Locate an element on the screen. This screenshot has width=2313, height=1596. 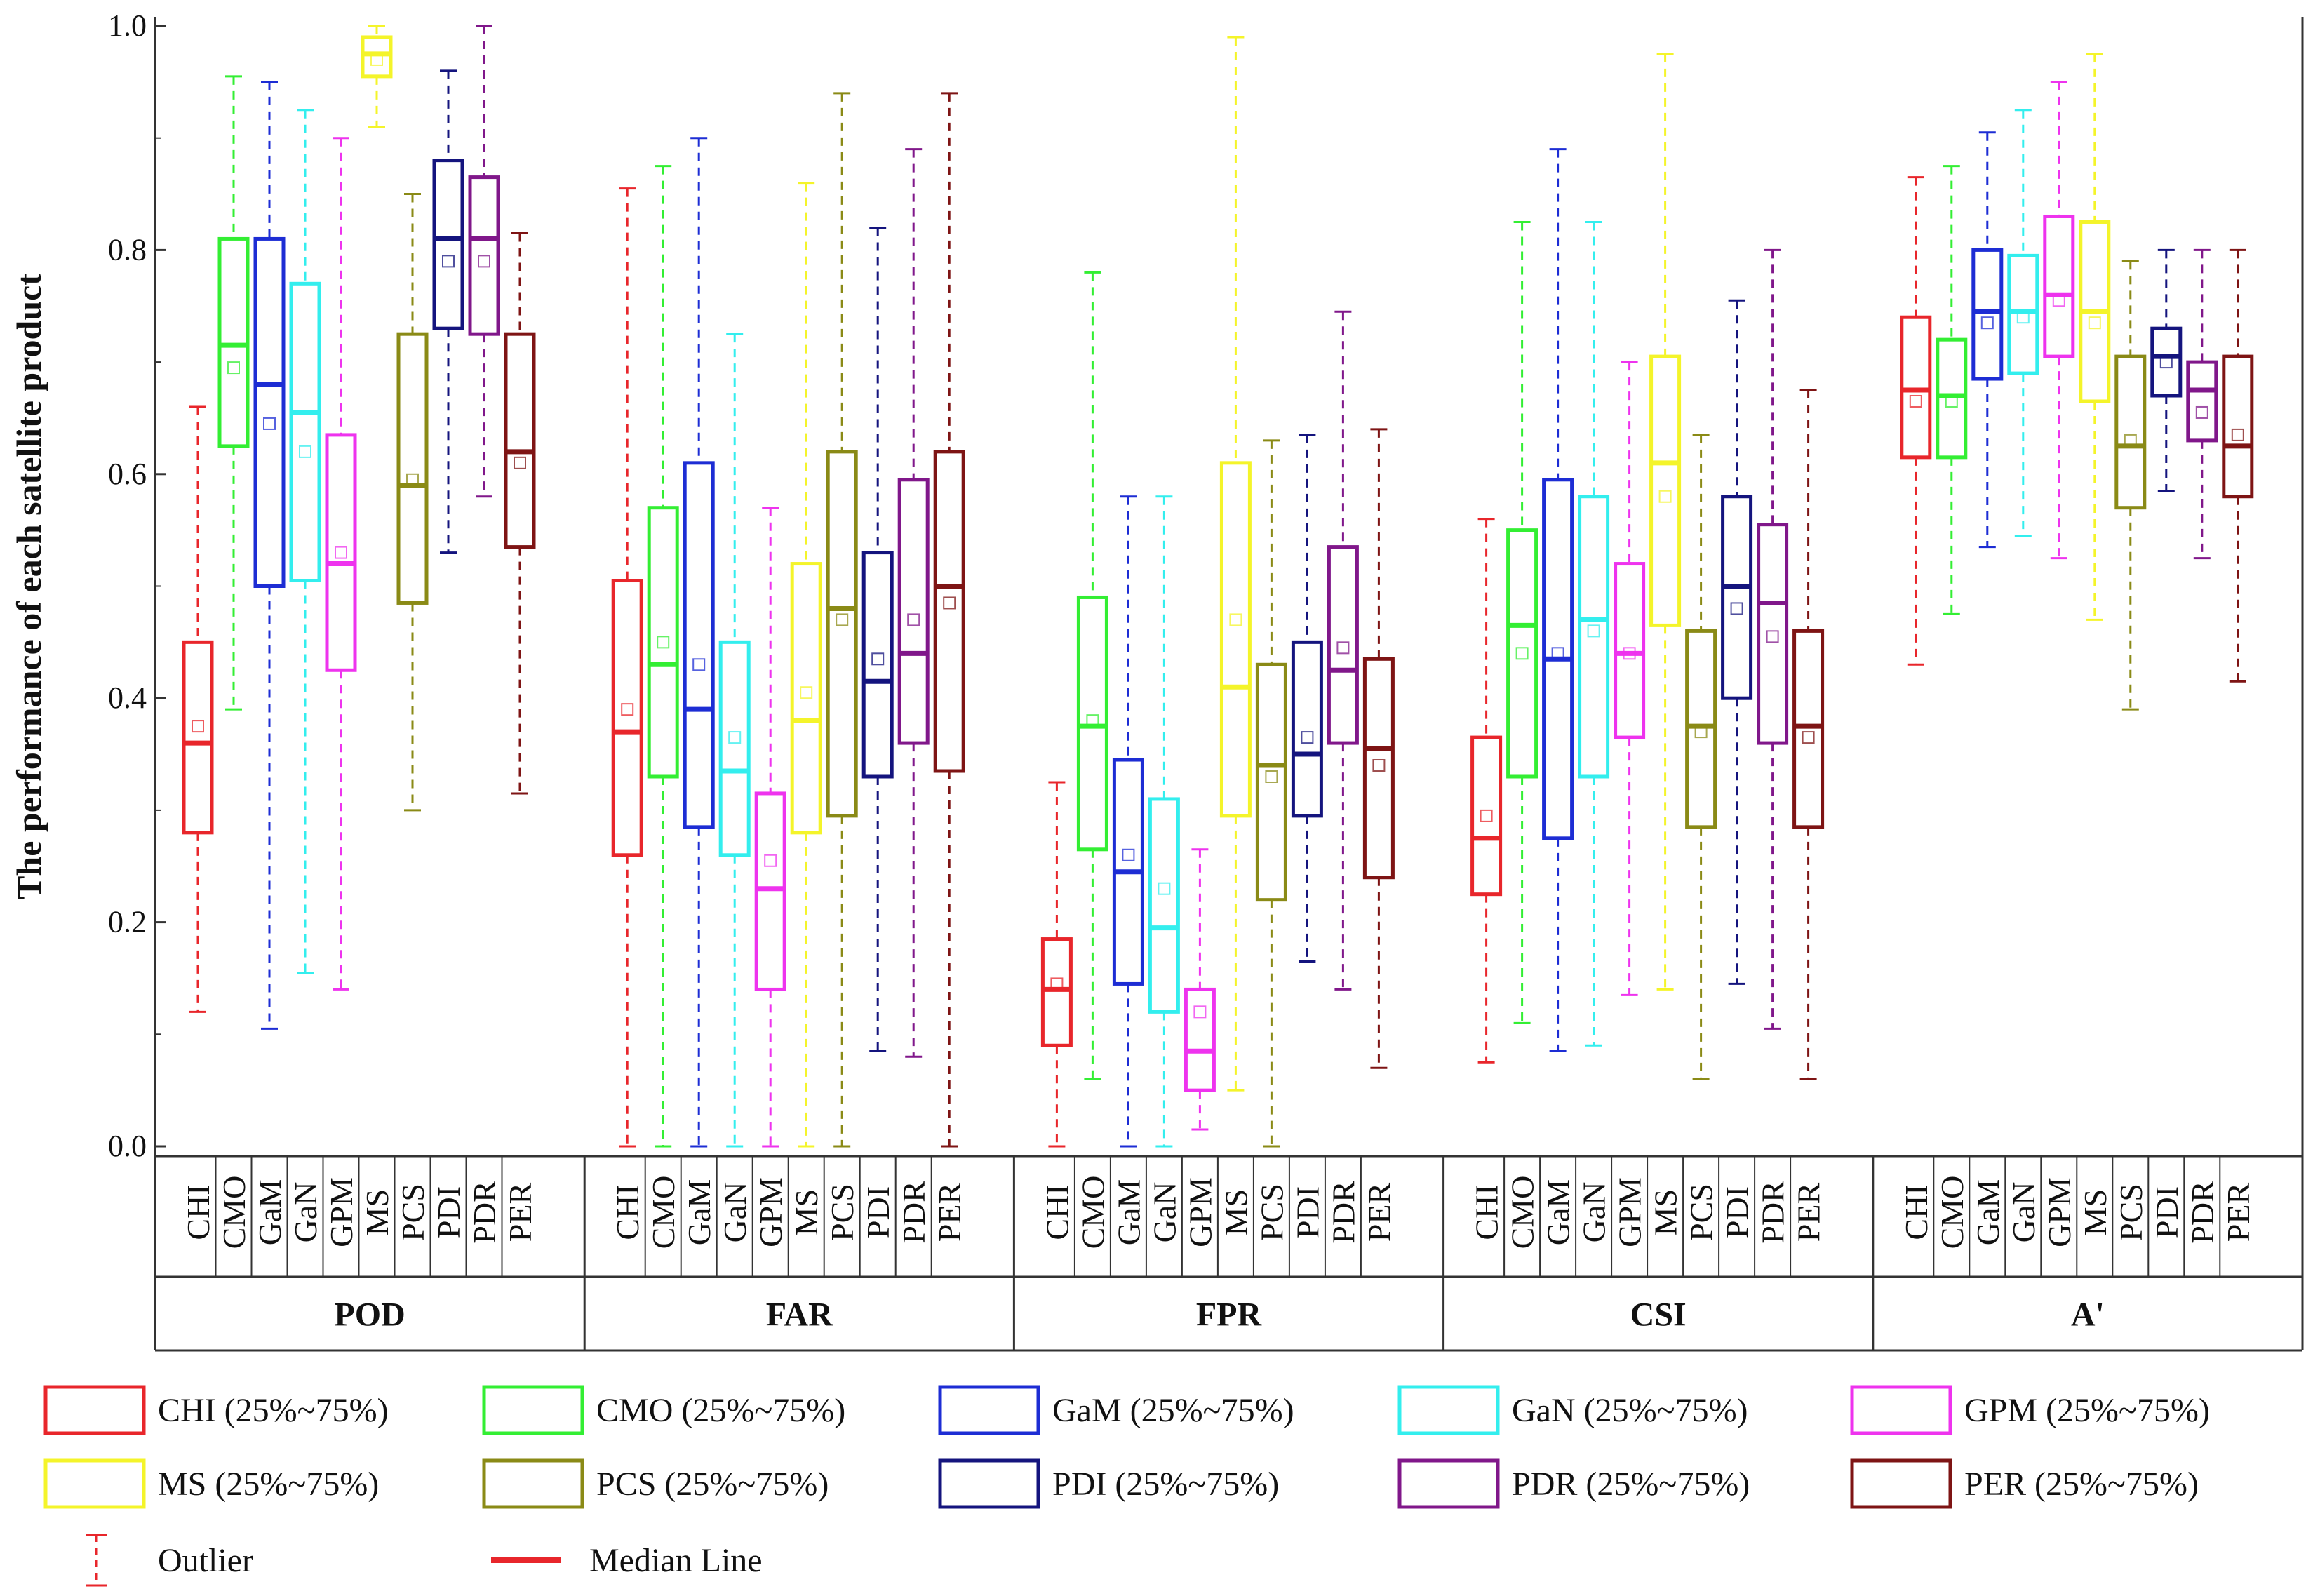
legend-label: PER (25%~75%) is located at coordinates (2081, 1484).